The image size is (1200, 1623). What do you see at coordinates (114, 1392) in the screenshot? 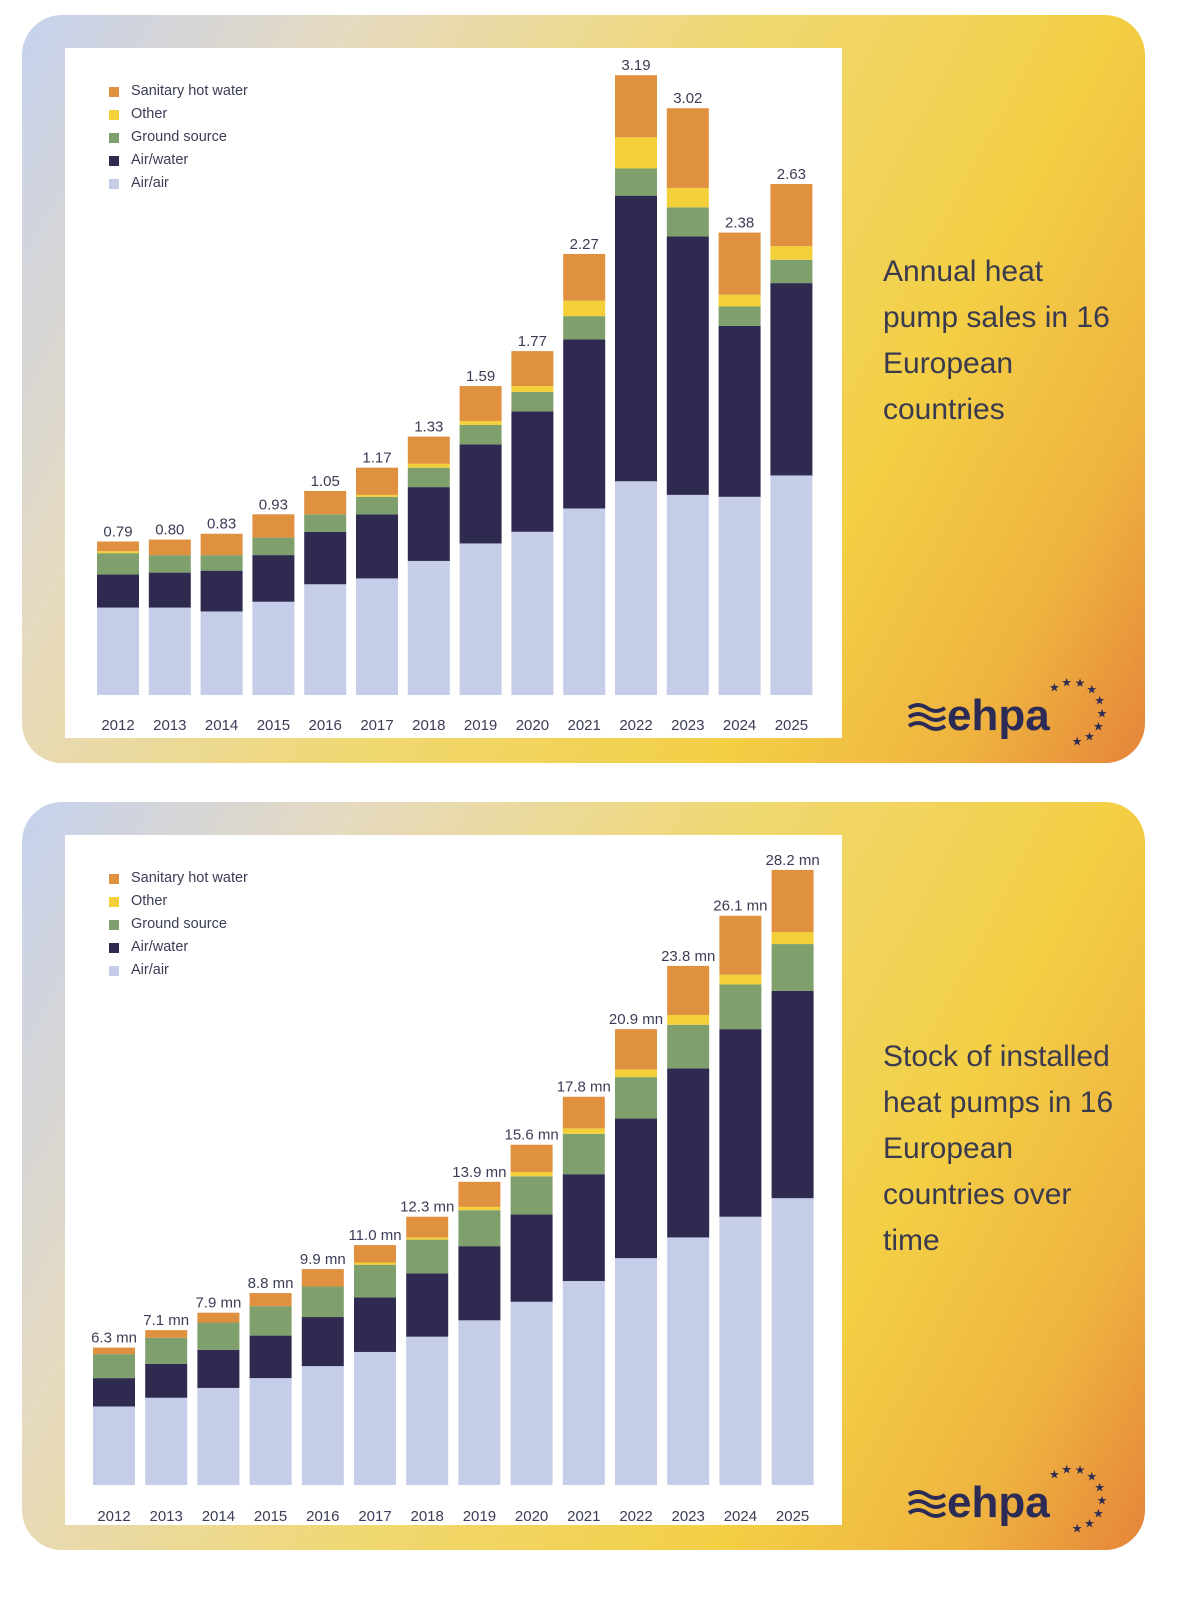
I see `bar-segment-air-water-2012` at bounding box center [114, 1392].